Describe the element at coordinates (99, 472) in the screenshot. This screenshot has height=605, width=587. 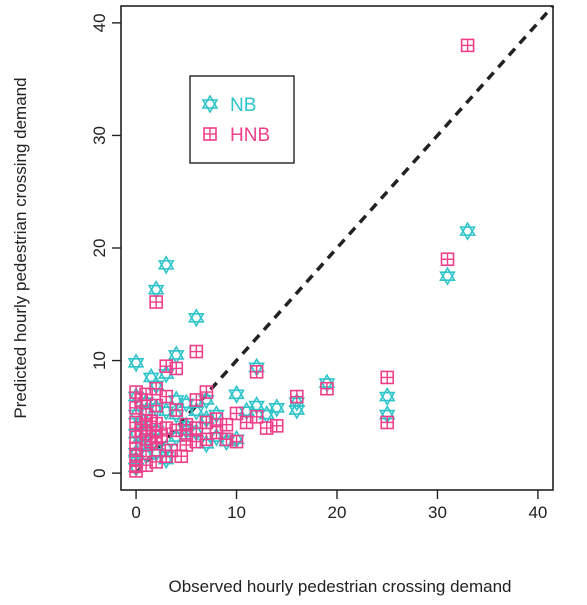
I see `y-tick-label: 0` at that location.